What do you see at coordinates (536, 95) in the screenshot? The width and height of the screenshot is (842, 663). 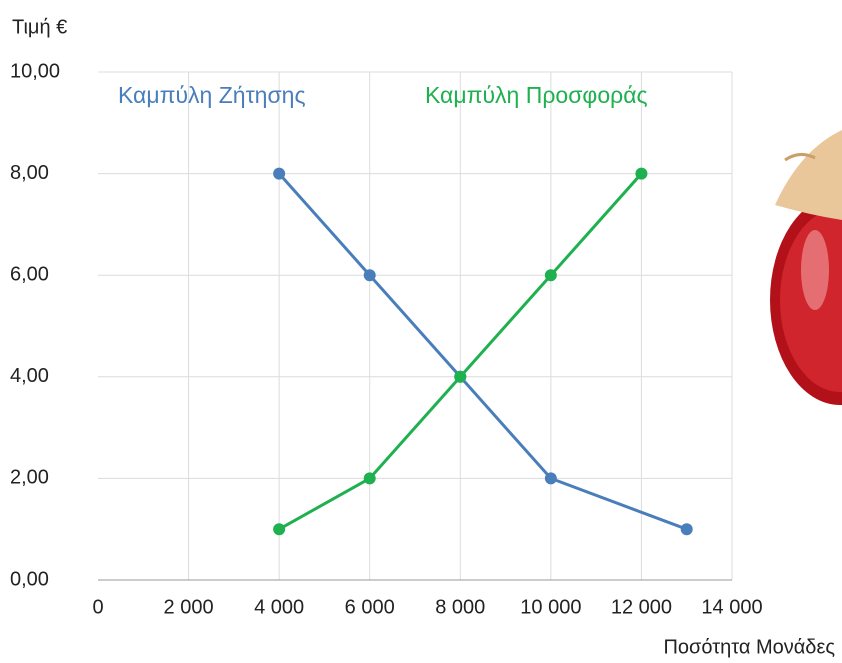 I see `legend-label: Καμπύλη Προσφοράς` at bounding box center [536, 95].